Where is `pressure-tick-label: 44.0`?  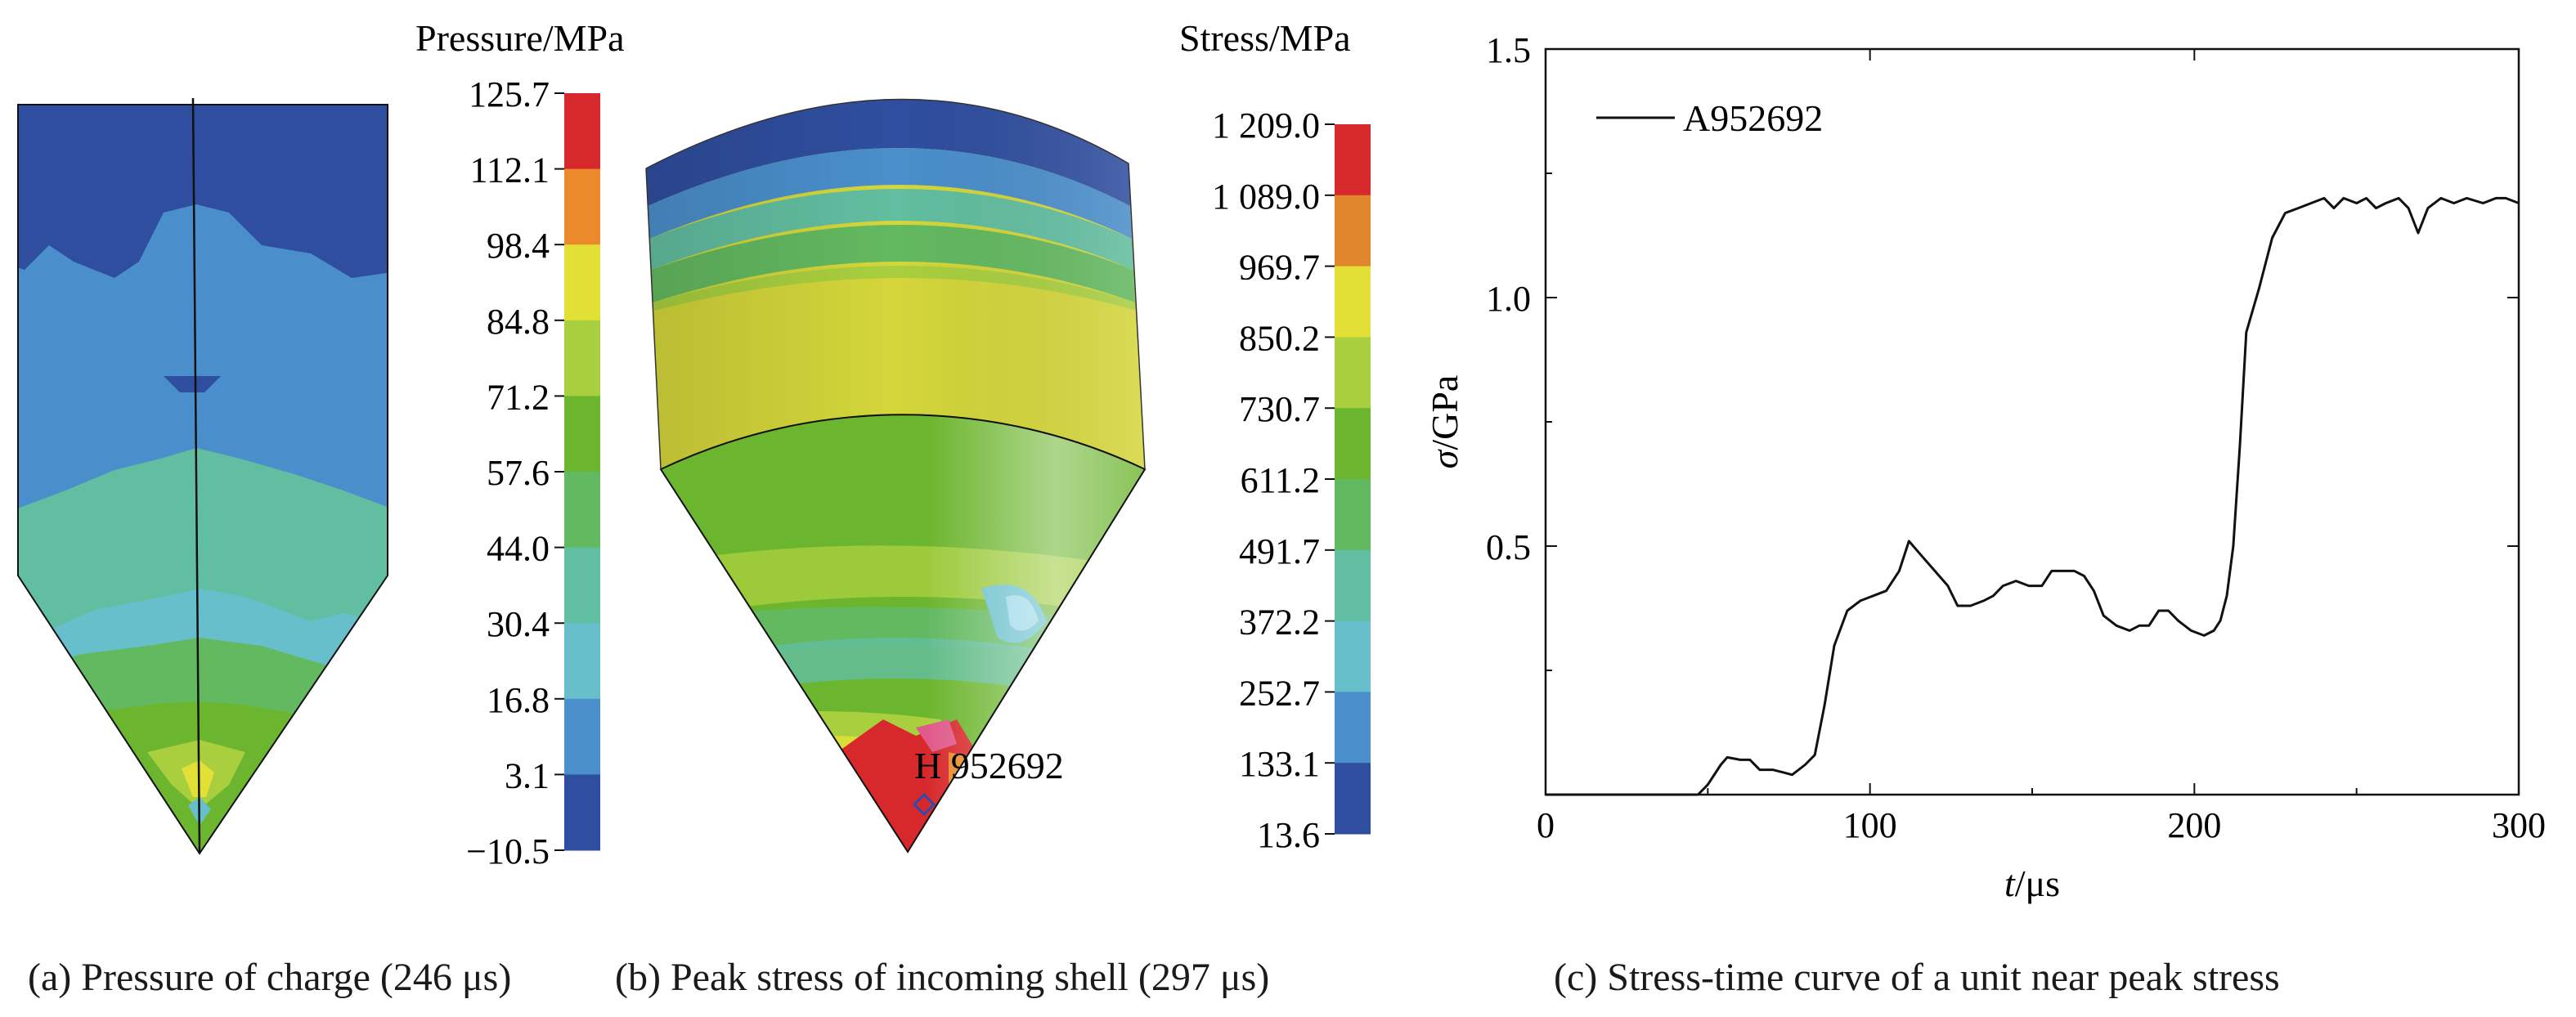
pressure-tick-label: 44.0 is located at coordinates (518, 549).